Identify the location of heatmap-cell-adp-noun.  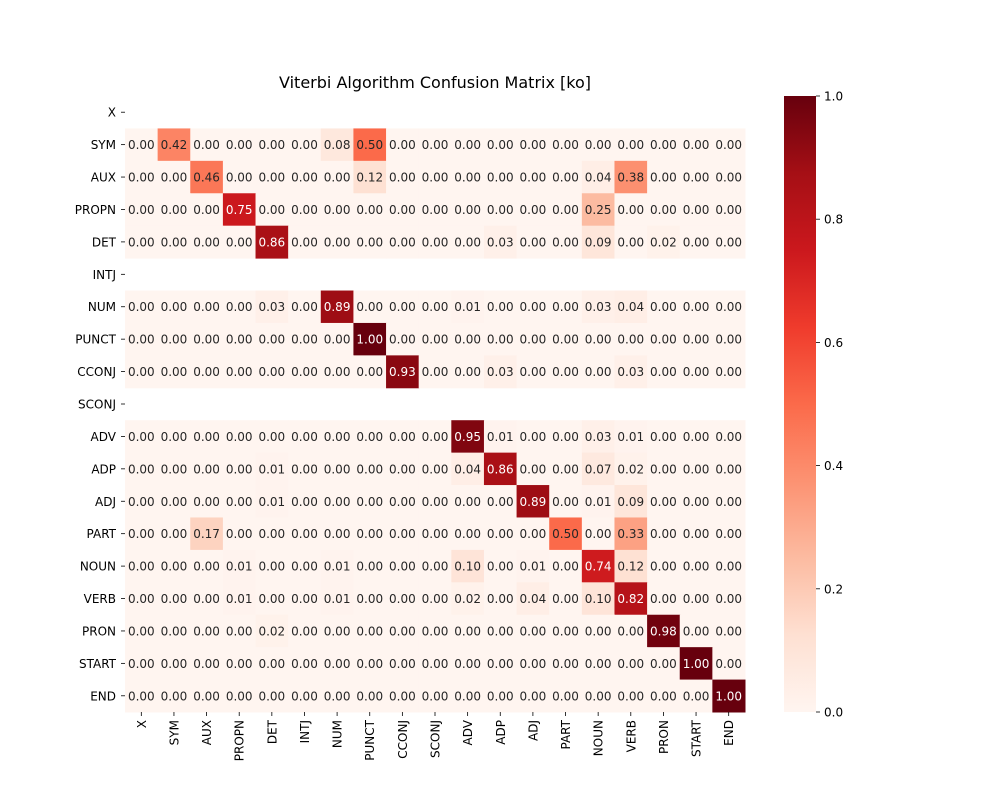
(598, 469).